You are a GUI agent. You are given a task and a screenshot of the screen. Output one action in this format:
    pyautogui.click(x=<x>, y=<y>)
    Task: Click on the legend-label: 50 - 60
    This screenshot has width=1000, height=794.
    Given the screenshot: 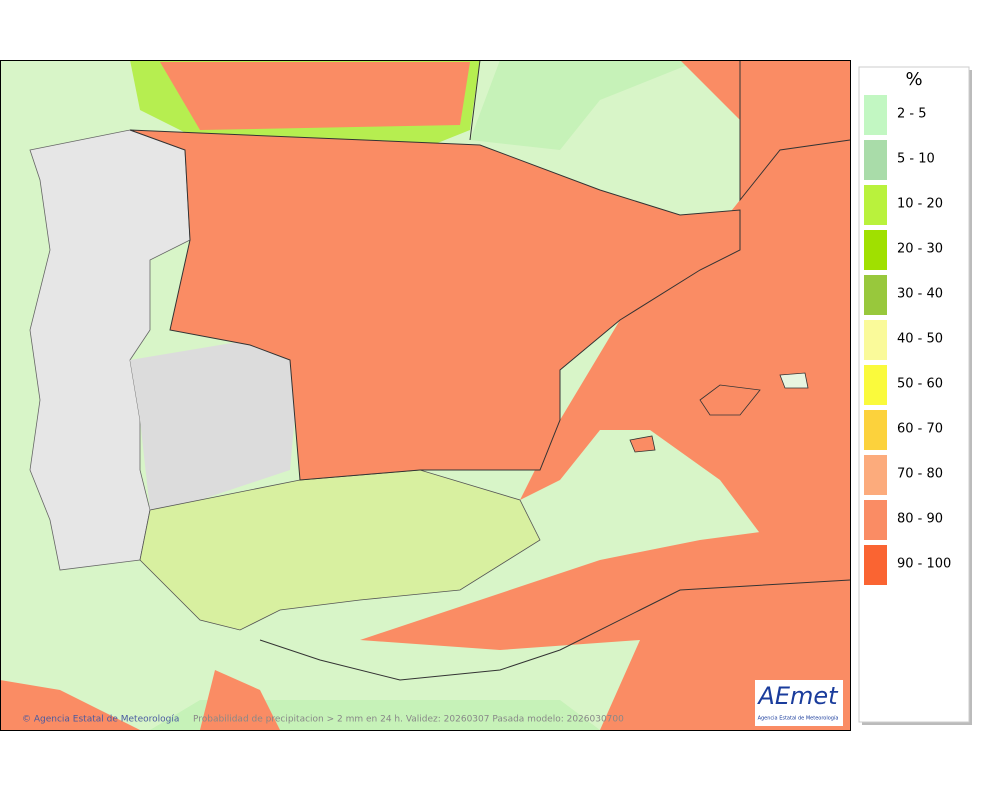 What is the action you would take?
    pyautogui.click(x=920, y=384)
    